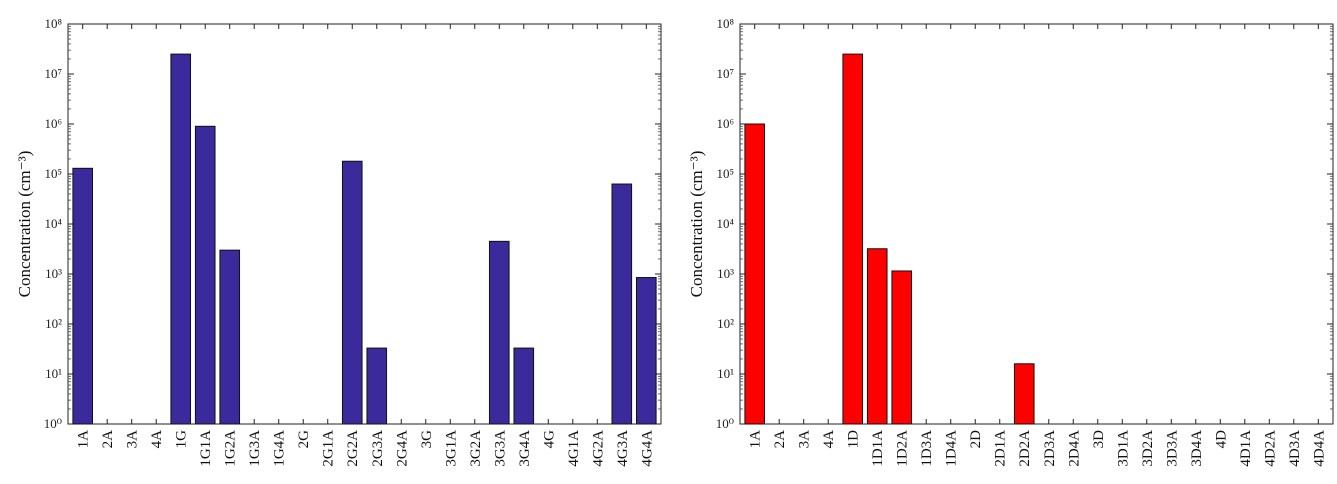  Describe the element at coordinates (1001, 448) in the screenshot. I see `x-tick-label-2D1A: 2D1A` at that location.